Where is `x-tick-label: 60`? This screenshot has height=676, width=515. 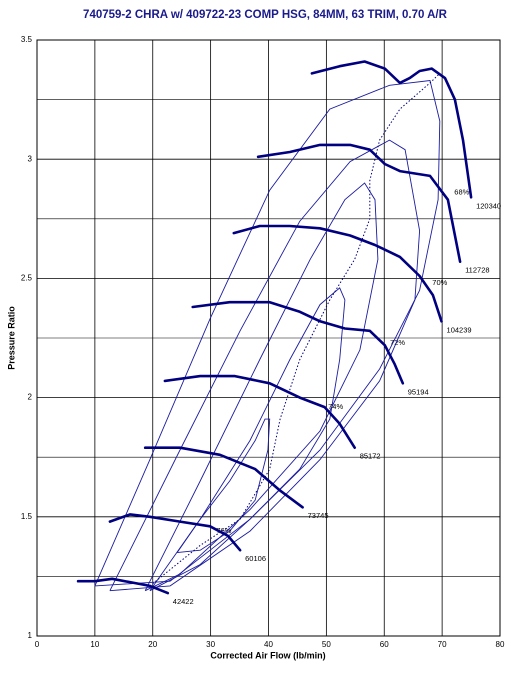
x-tick-label: 60 is located at coordinates (384, 644).